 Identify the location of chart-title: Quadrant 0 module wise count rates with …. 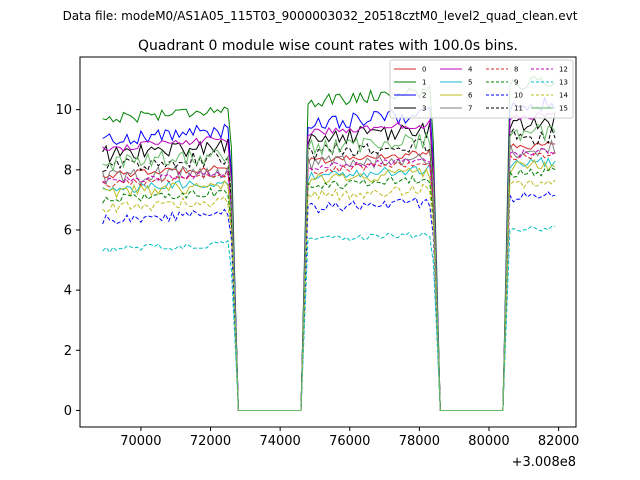
(328, 46).